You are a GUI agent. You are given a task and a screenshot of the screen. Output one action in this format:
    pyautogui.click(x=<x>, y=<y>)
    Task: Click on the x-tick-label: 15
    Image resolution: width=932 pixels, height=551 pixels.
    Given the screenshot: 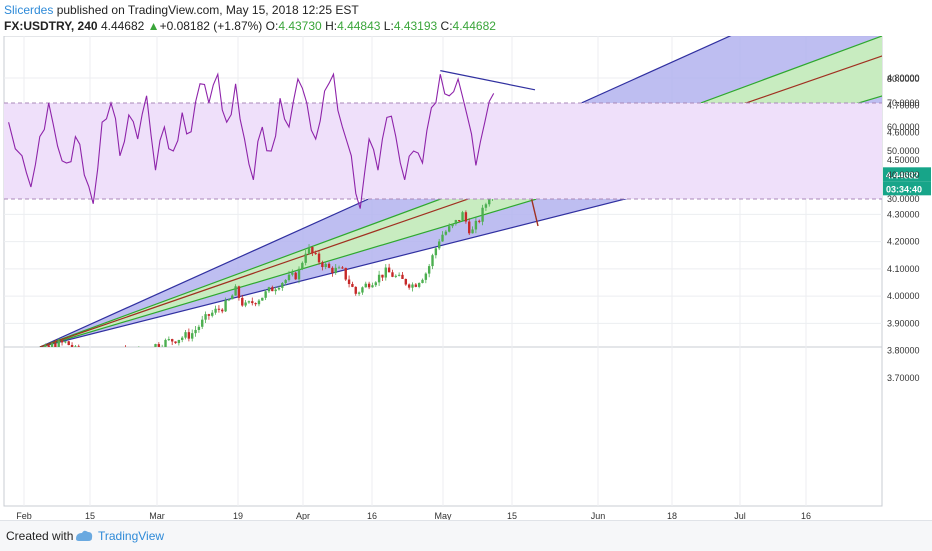 What is the action you would take?
    pyautogui.click(x=90, y=515)
    